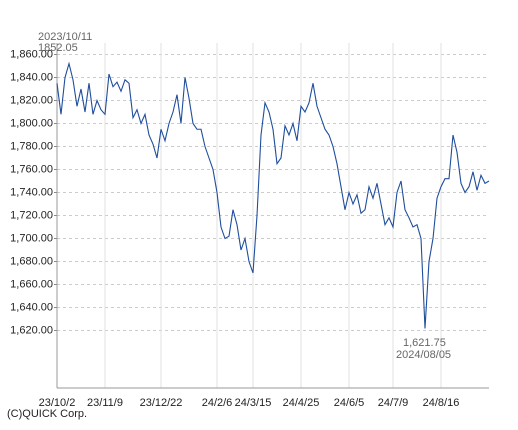 This screenshot has width=518, height=430. Describe the element at coordinates (393, 403) in the screenshot. I see `x-tick-label: 24/7/9` at that location.